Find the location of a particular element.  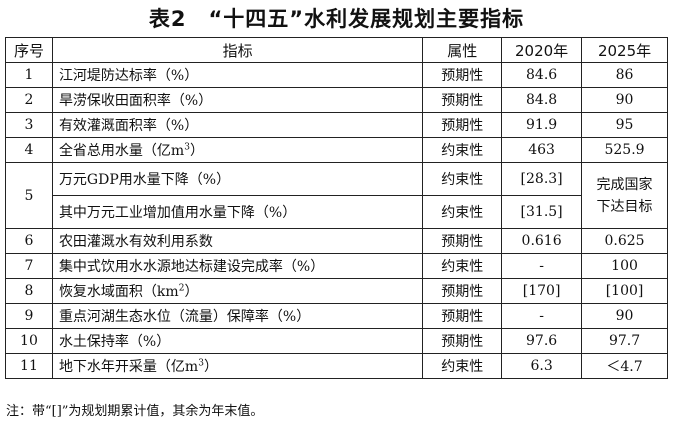

indicator-name: 旱涝保收田面积率（%） is located at coordinates (237, 100).